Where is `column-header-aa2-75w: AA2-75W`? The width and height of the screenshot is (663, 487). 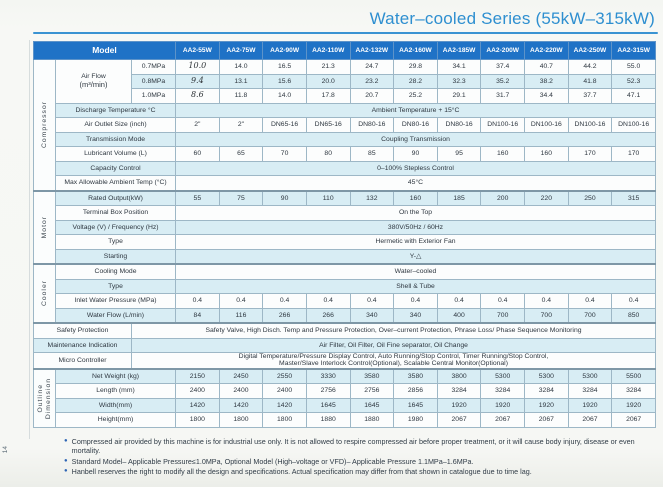
column-header-aa2-75w: AA2-75W is located at coordinates (241, 50).